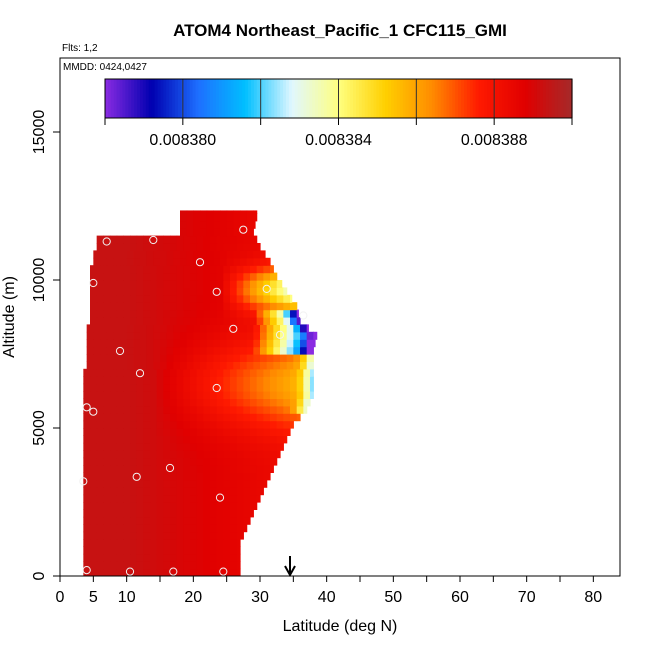 This screenshot has width=650, height=655. What do you see at coordinates (140, 373) in the screenshot?
I see `sample-point` at bounding box center [140, 373].